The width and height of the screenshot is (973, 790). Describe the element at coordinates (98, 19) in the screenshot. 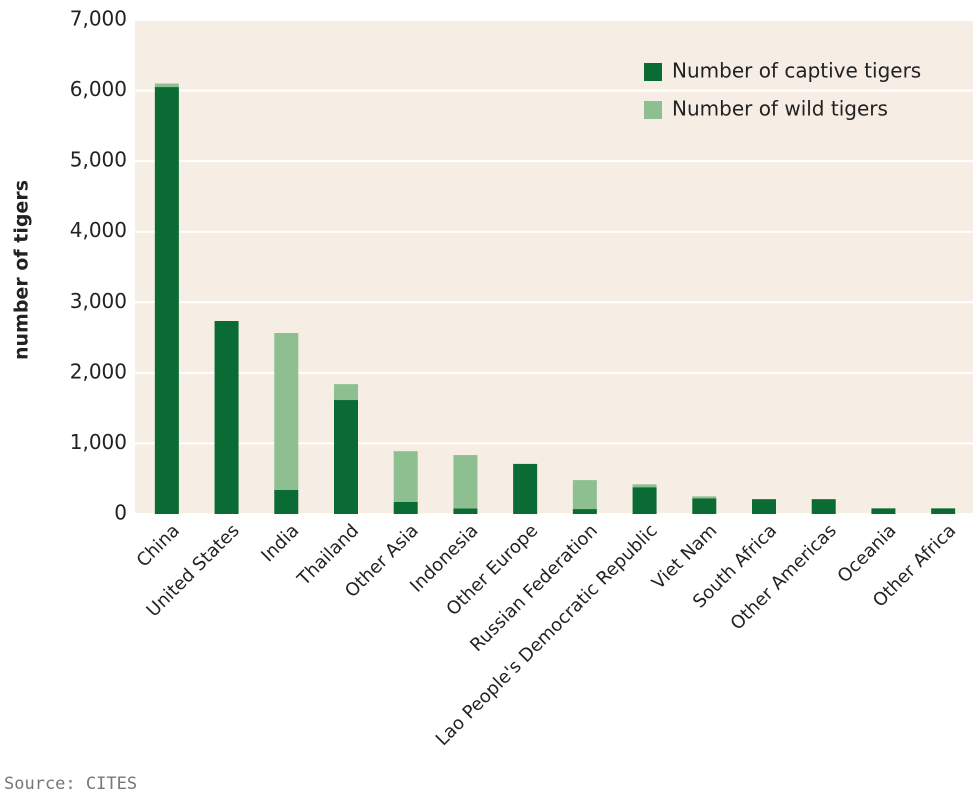

I see `y-tick-label: 7,000` at that location.